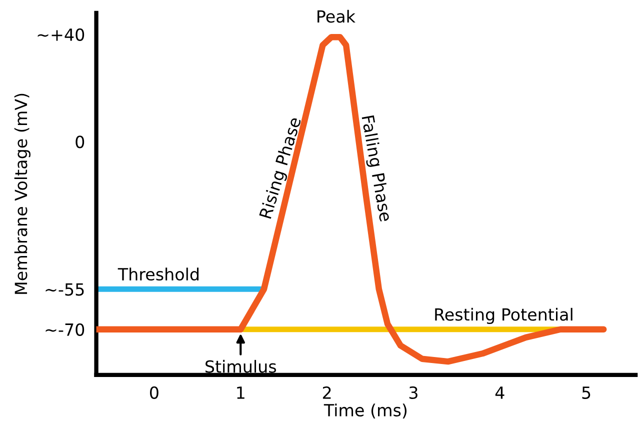  Describe the element at coordinates (65, 289) in the screenshot. I see `y-tick-label: ~-55` at that location.